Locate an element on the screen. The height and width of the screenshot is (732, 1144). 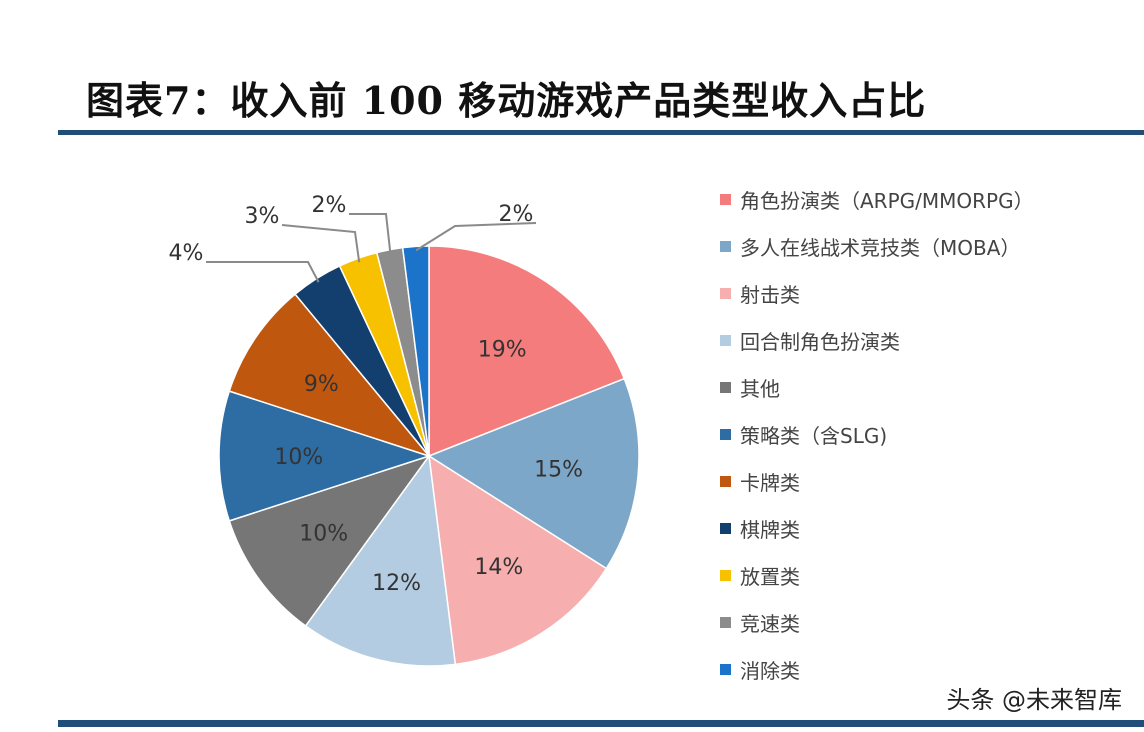
legend-item-7: 卡牌类 is located at coordinates (877, 481).